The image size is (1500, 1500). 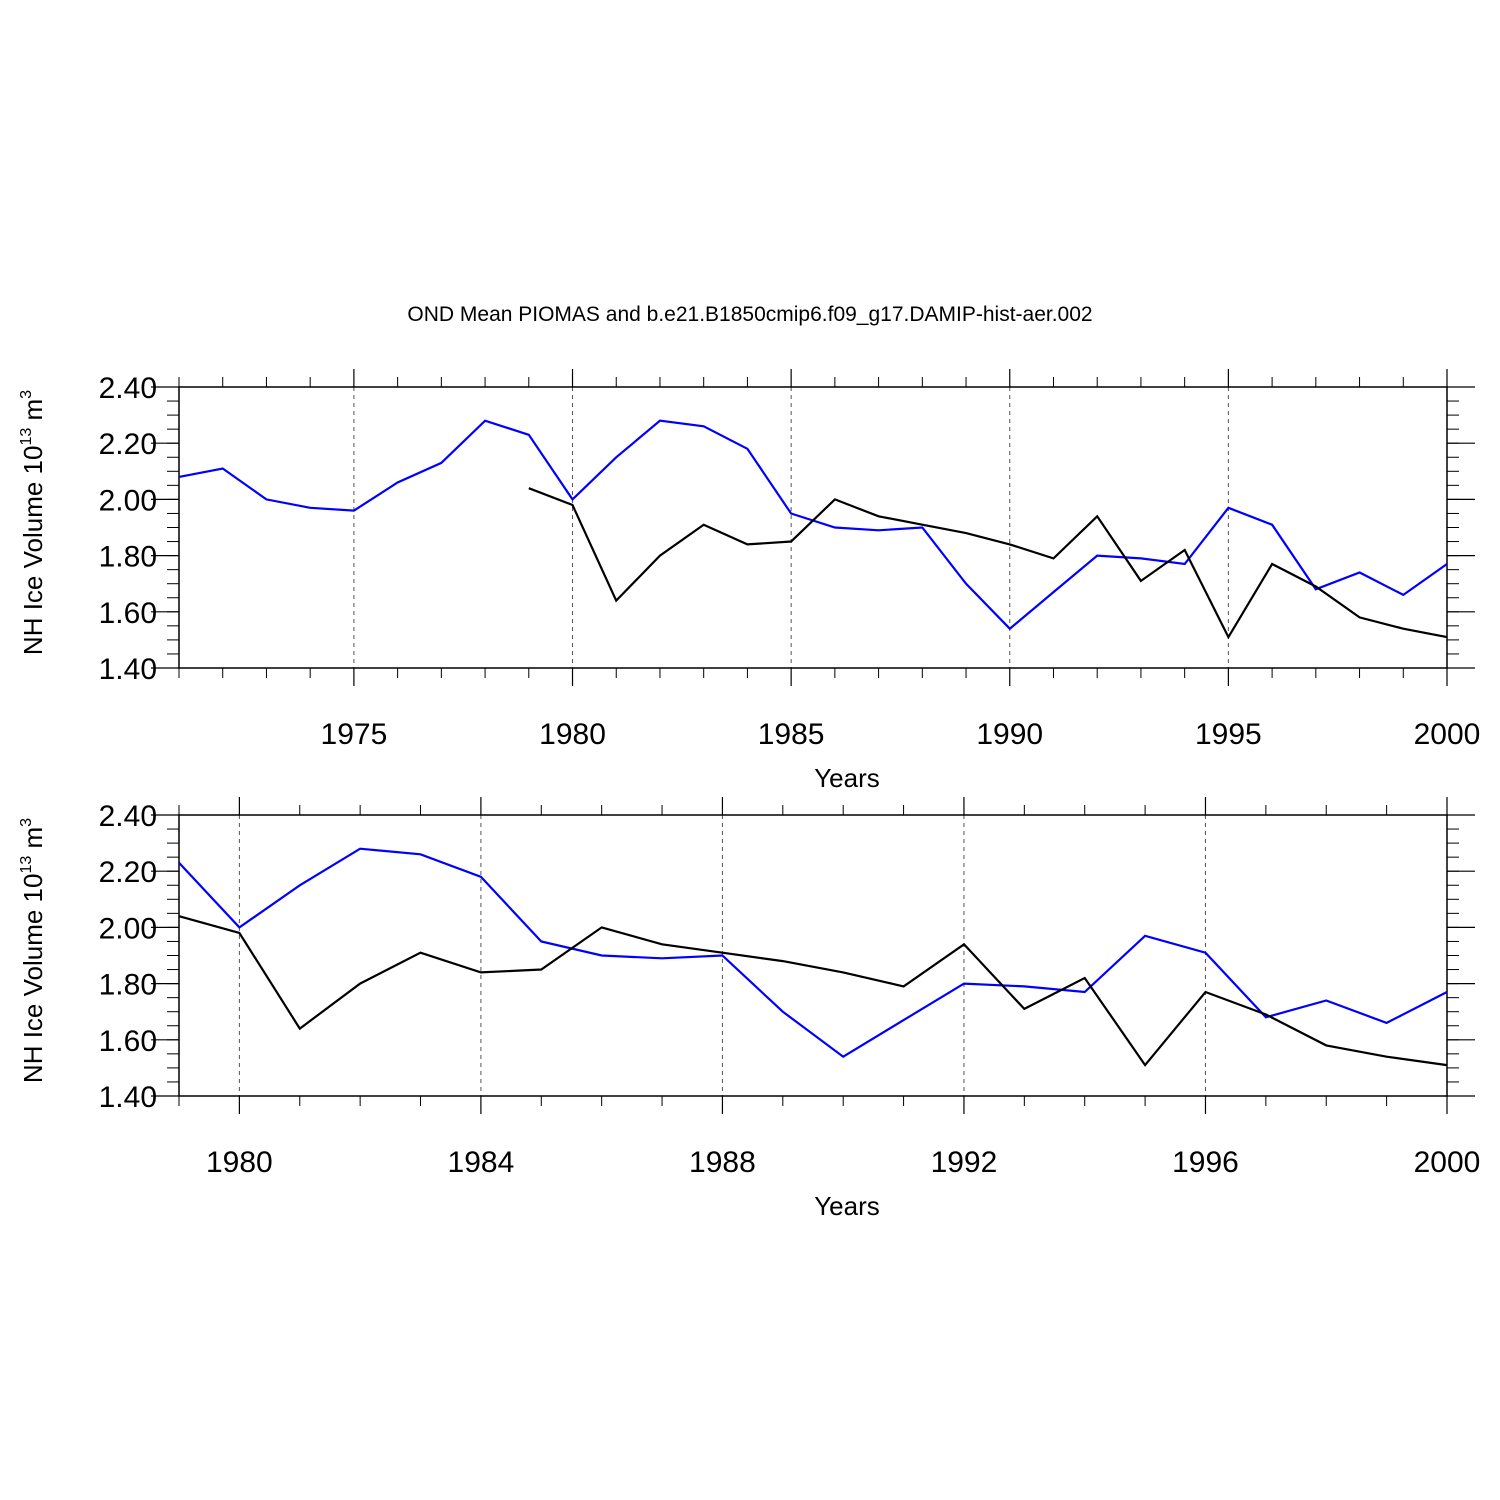 What do you see at coordinates (354, 734) in the screenshot?
I see `x-tick-label: 1975` at bounding box center [354, 734].